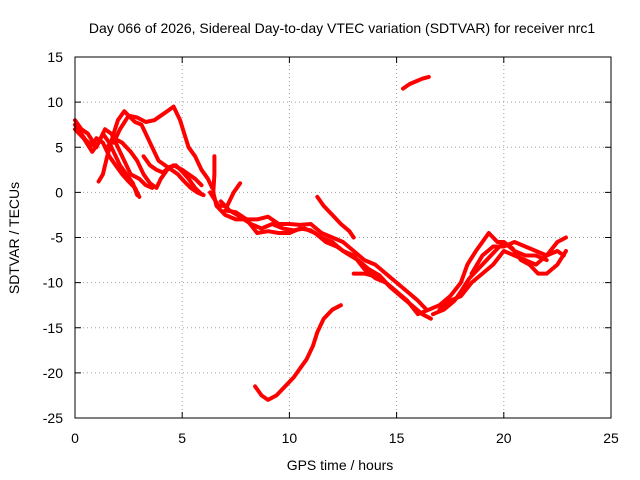 Image resolution: width=640 pixels, height=480 pixels. What do you see at coordinates (53, 283) in the screenshot?
I see `y-tick-label: -10` at bounding box center [53, 283].